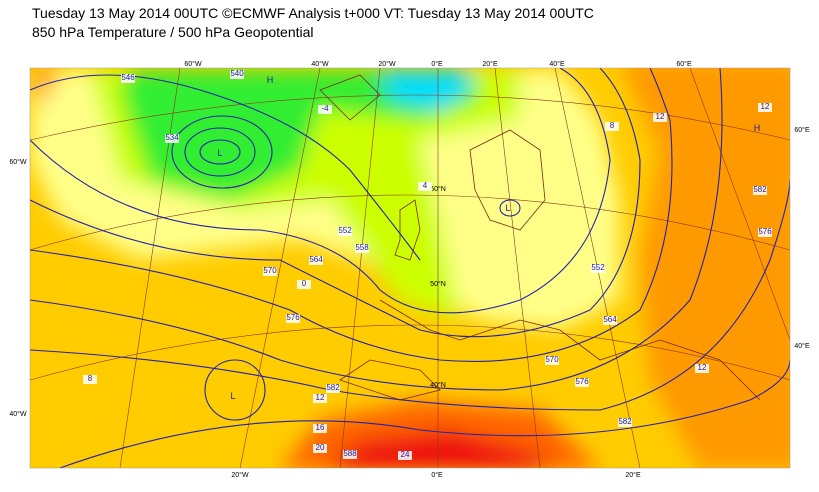  I want to click on temperature-label: 16, so click(320, 427).